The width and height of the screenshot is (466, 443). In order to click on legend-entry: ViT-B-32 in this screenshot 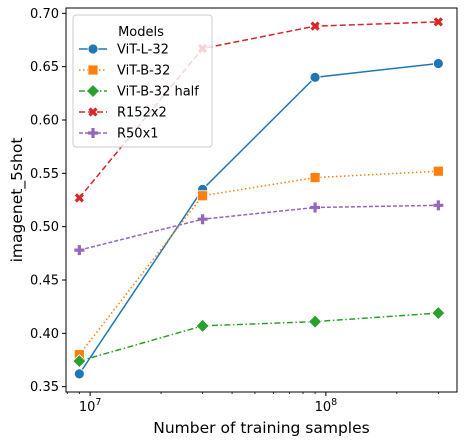, I will do `click(124, 71)`.